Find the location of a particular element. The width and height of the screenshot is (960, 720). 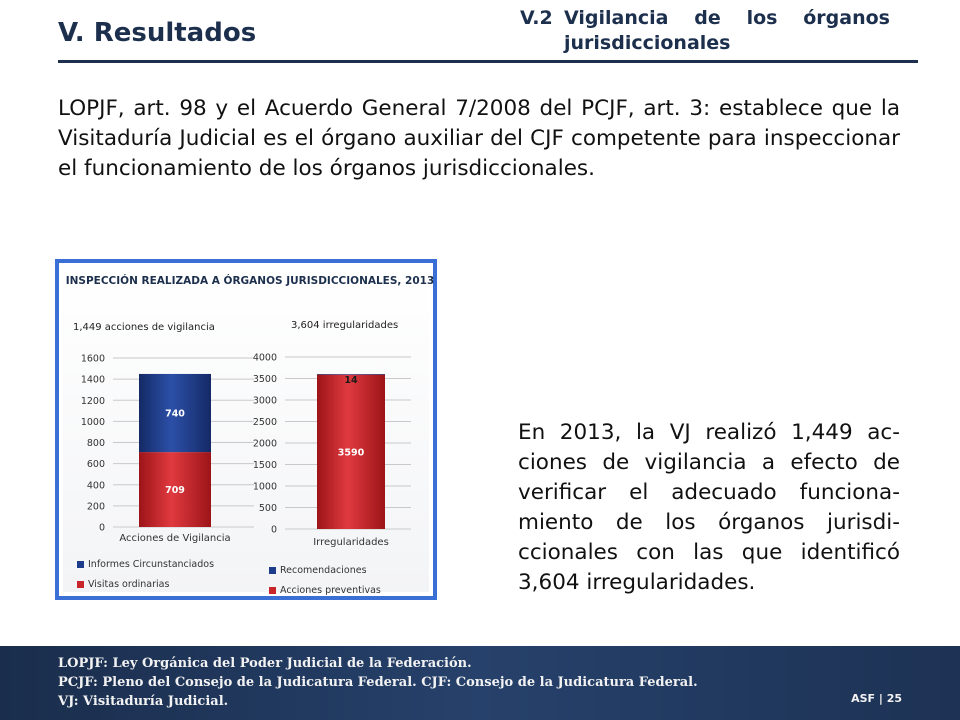

y-tick-label: 200 is located at coordinates (96, 506).